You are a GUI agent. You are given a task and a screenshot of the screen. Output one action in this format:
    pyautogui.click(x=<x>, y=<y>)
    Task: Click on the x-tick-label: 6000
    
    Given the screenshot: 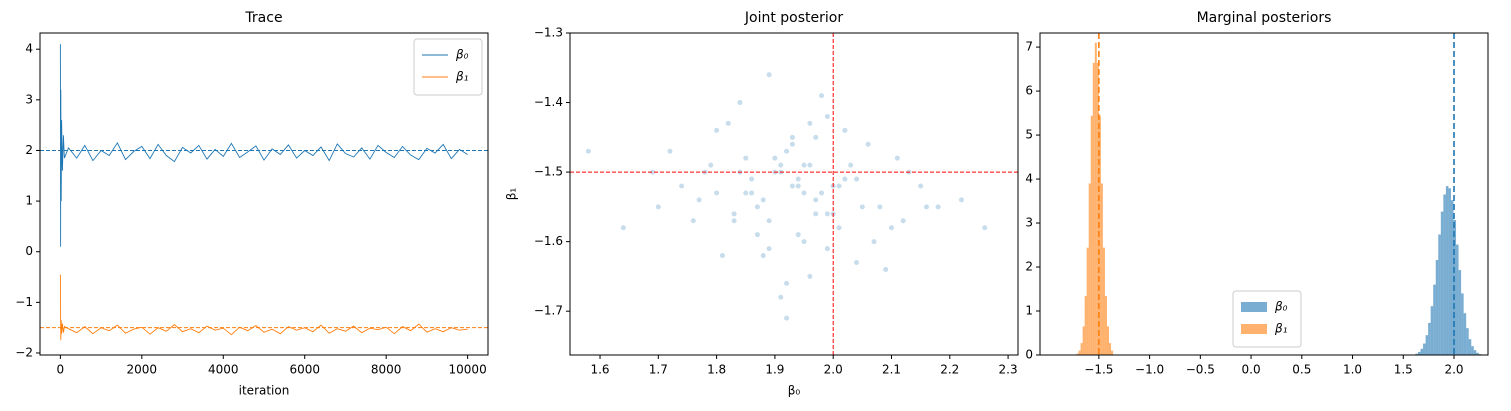 What is the action you would take?
    pyautogui.click(x=304, y=370)
    